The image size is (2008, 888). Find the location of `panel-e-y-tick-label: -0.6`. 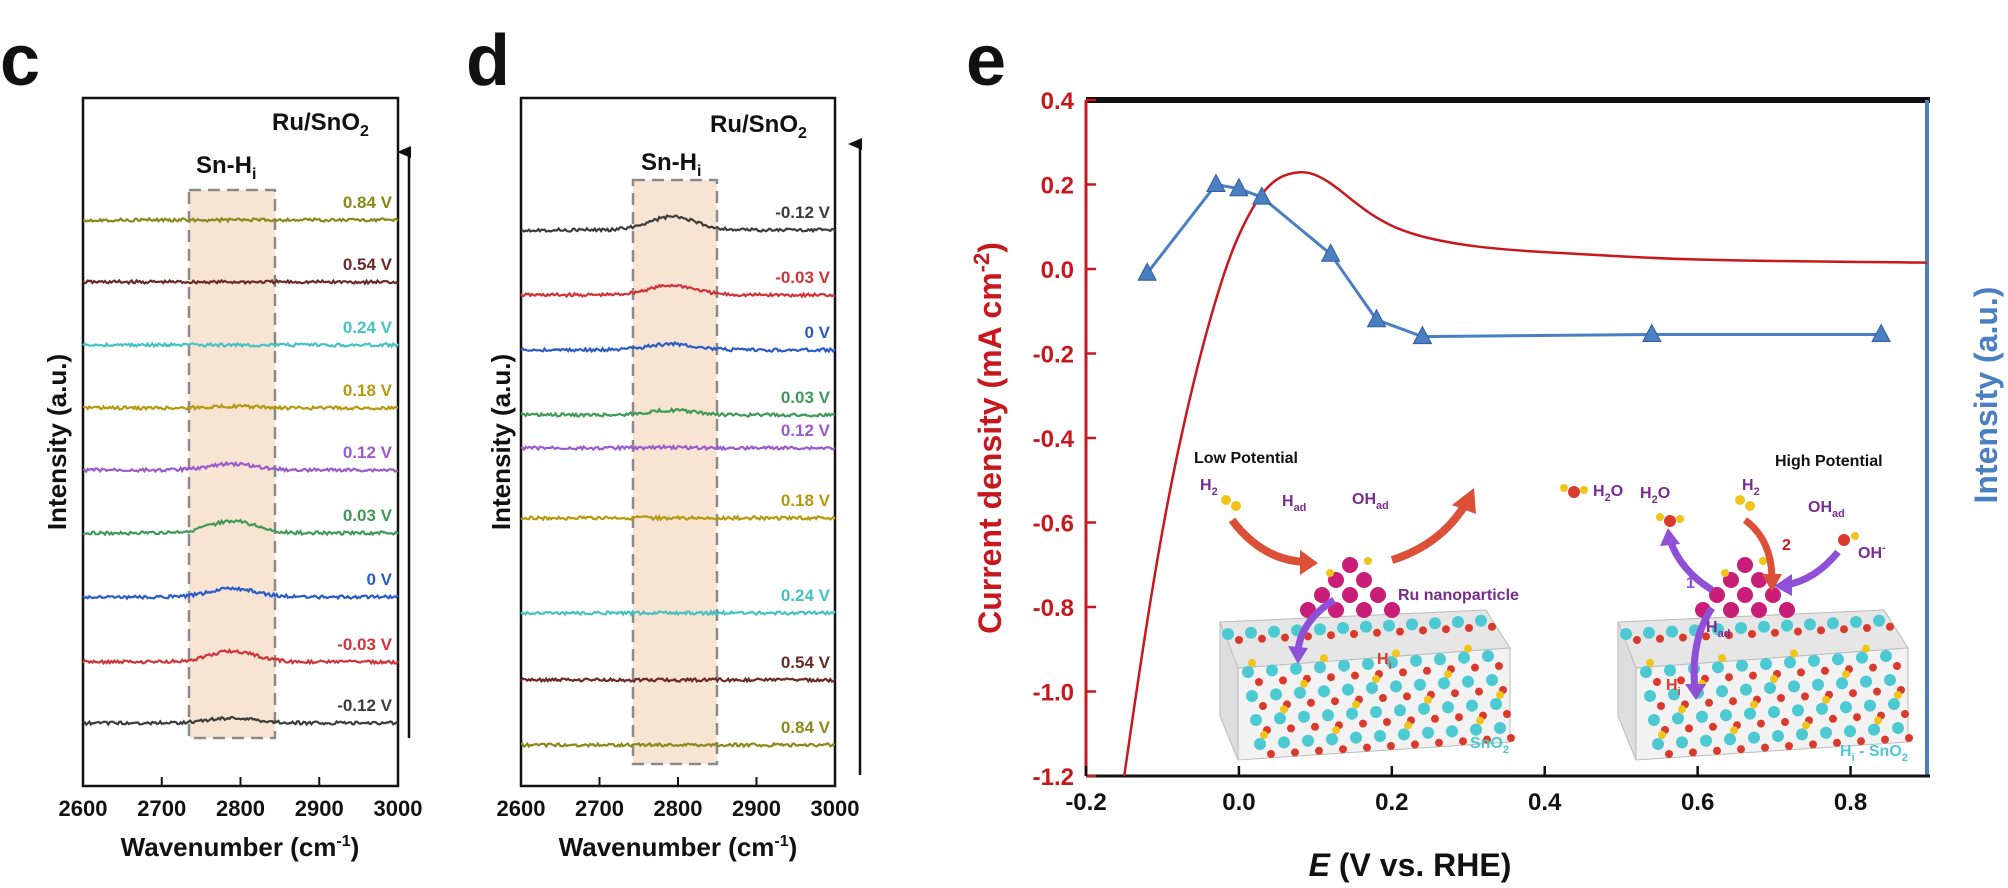

panel-e-y-tick-label: -0.6 is located at coordinates (1053, 524).